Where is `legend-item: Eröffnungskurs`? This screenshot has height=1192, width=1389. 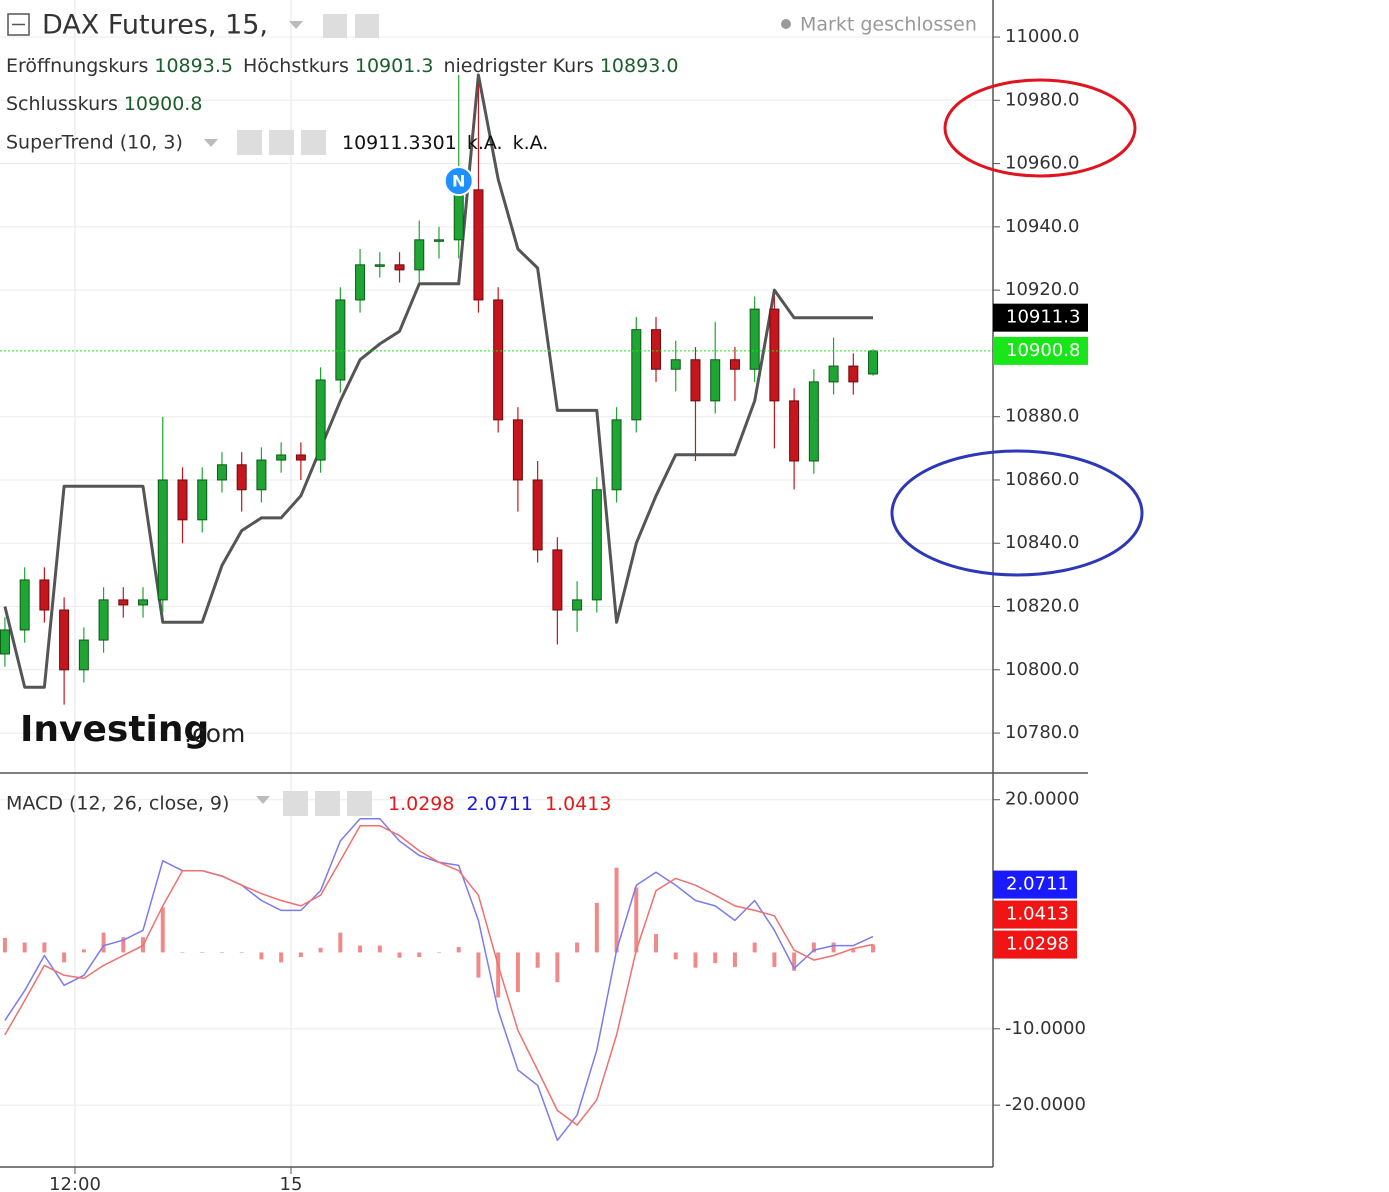
legend-item: Eröffnungskurs is located at coordinates (77, 66).